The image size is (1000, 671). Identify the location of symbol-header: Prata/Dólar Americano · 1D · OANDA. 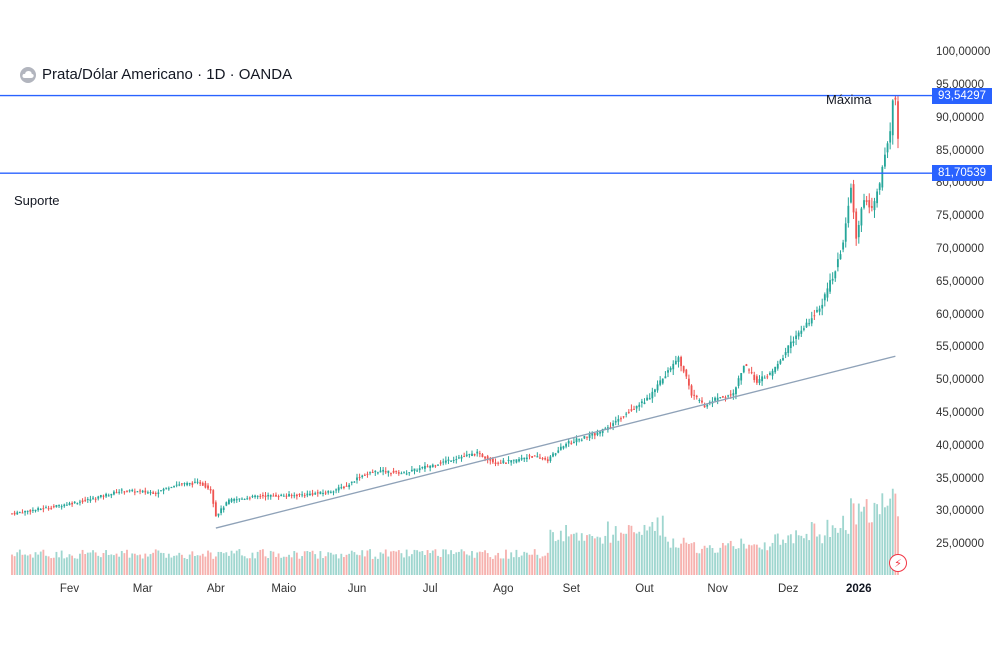
(156, 74).